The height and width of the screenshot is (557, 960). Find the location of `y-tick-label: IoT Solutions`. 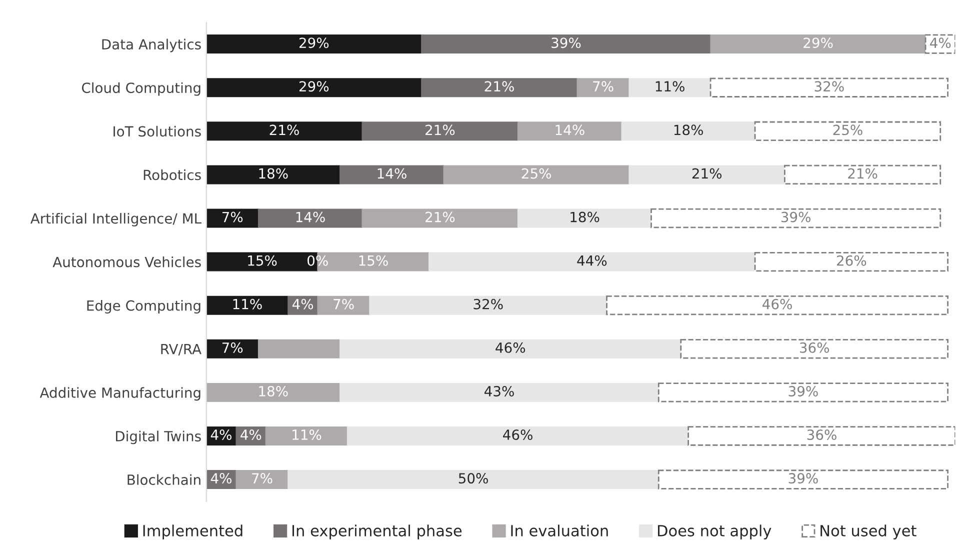

y-tick-label: IoT Solutions is located at coordinates (157, 131).